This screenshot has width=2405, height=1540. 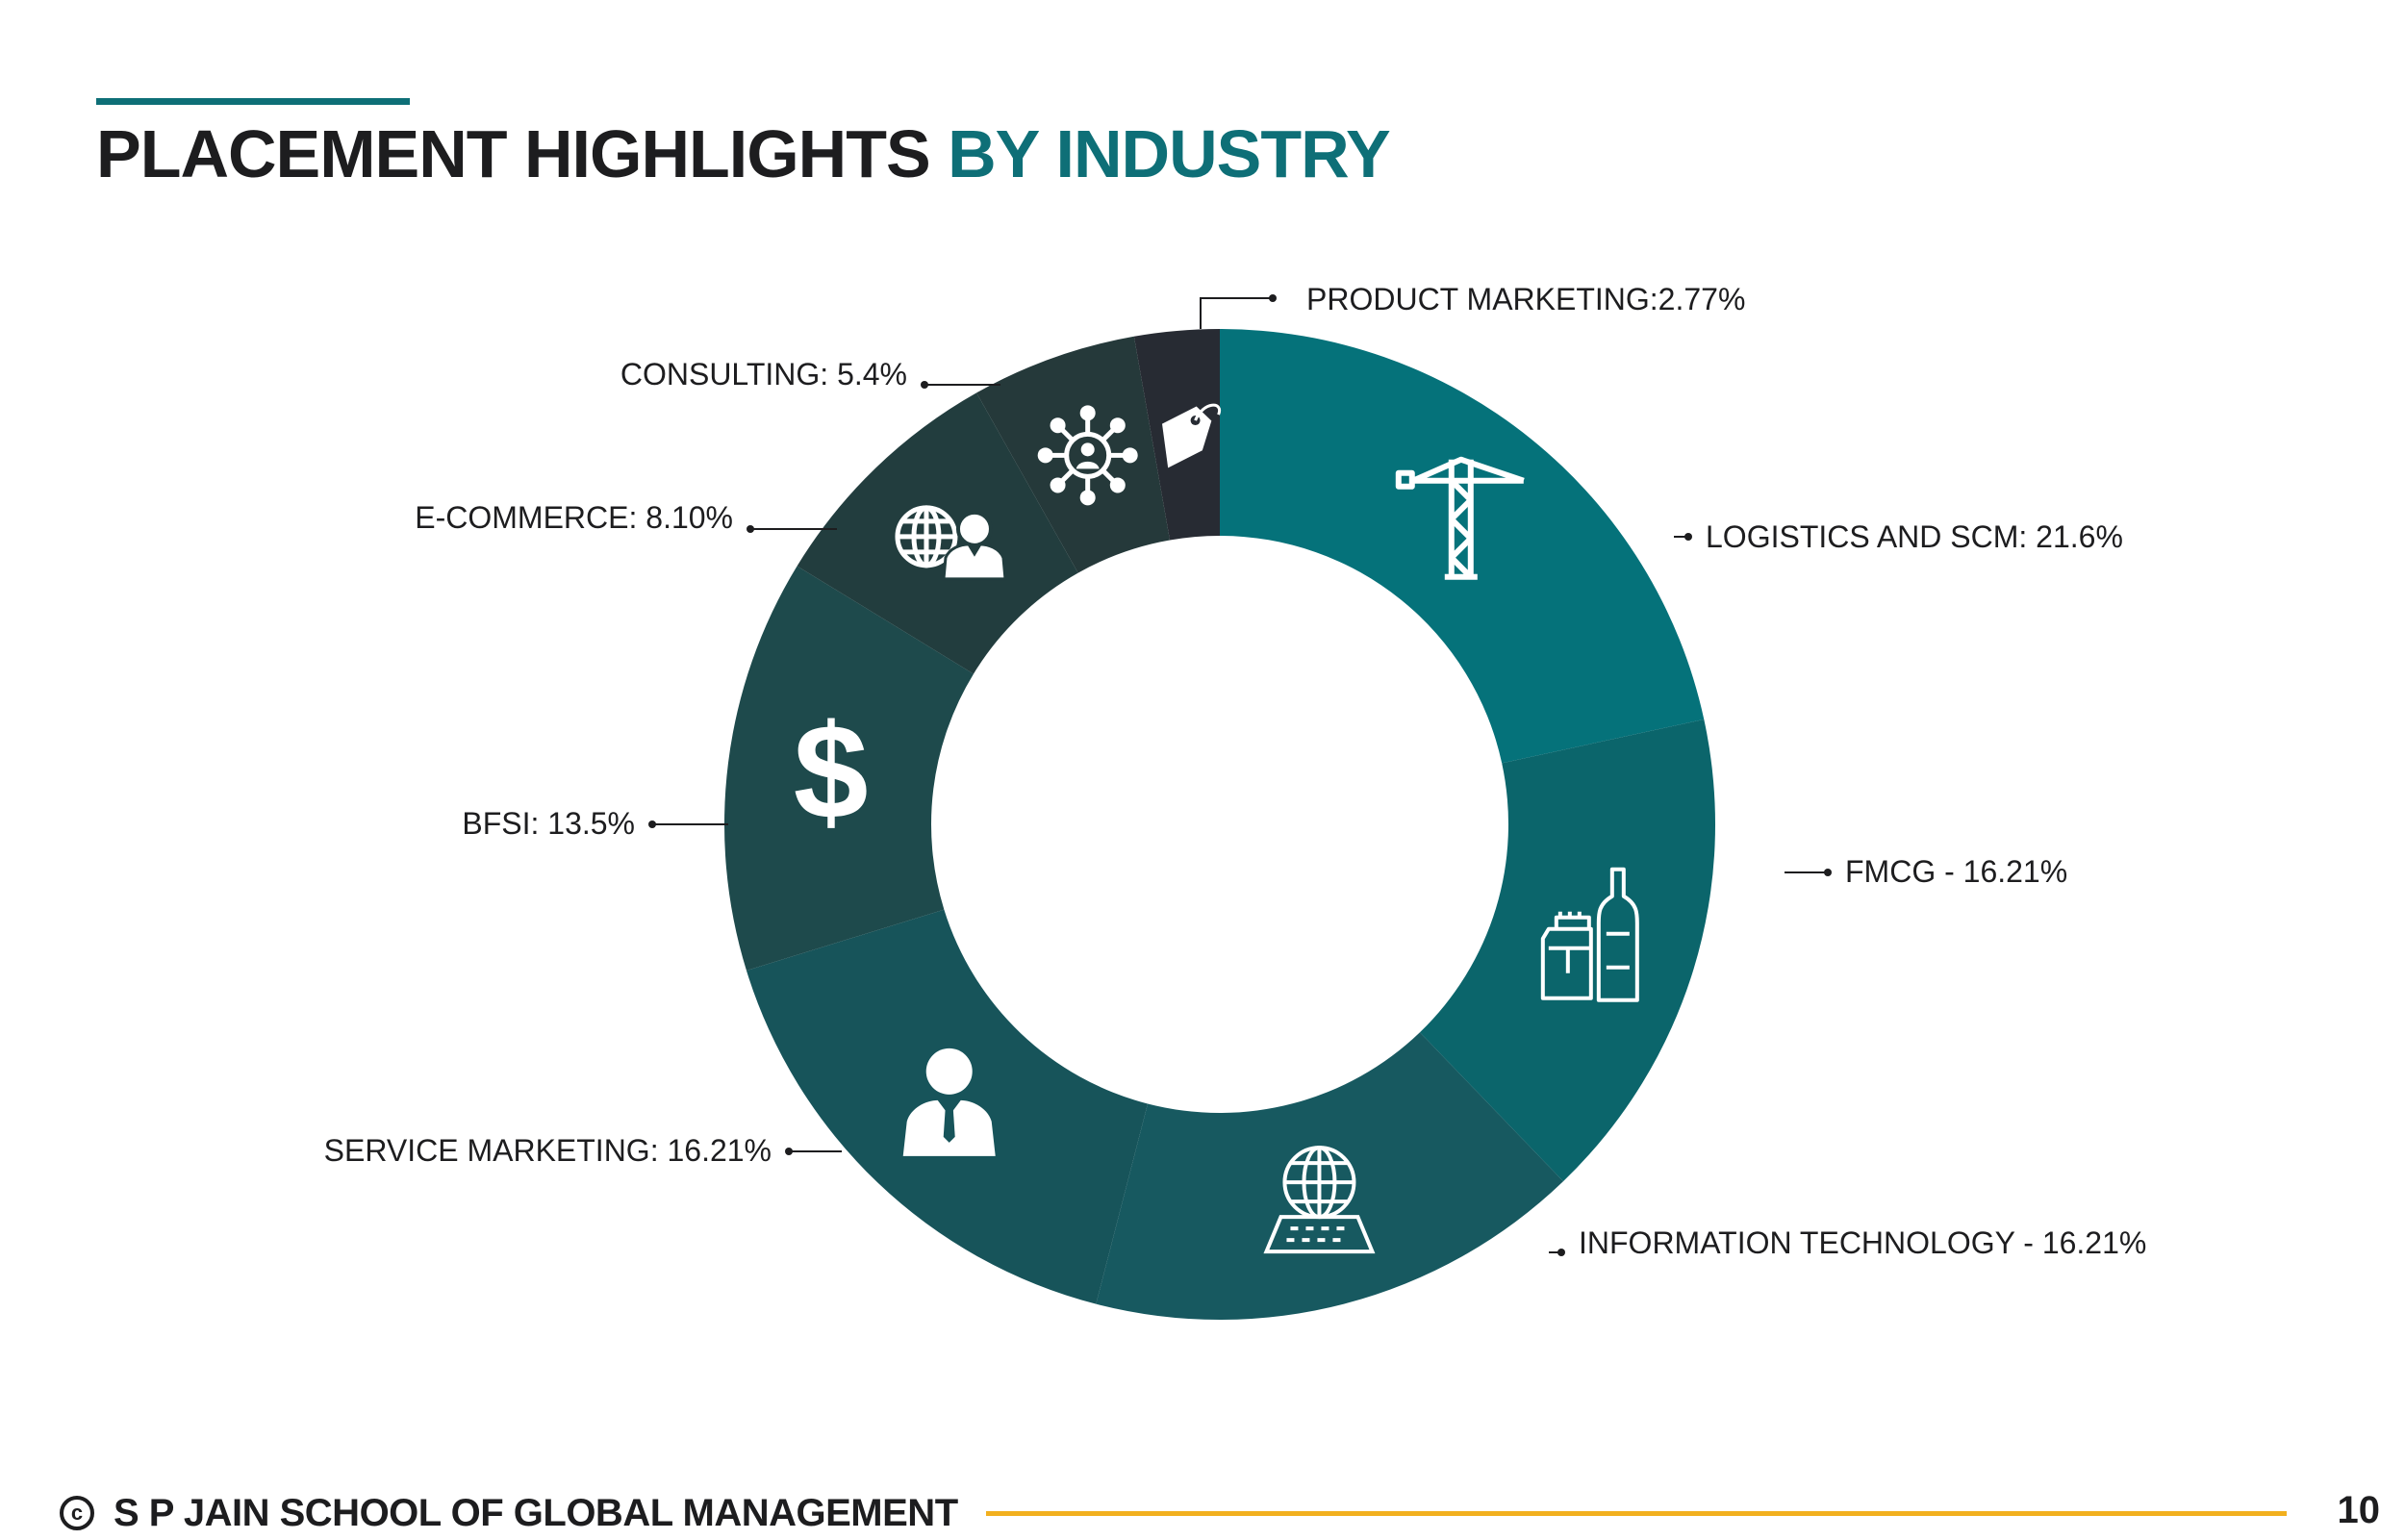 I want to click on footer: c S P JAIN SCHOOL OF GLOBAL MANAGEMENT, so click(x=509, y=1513).